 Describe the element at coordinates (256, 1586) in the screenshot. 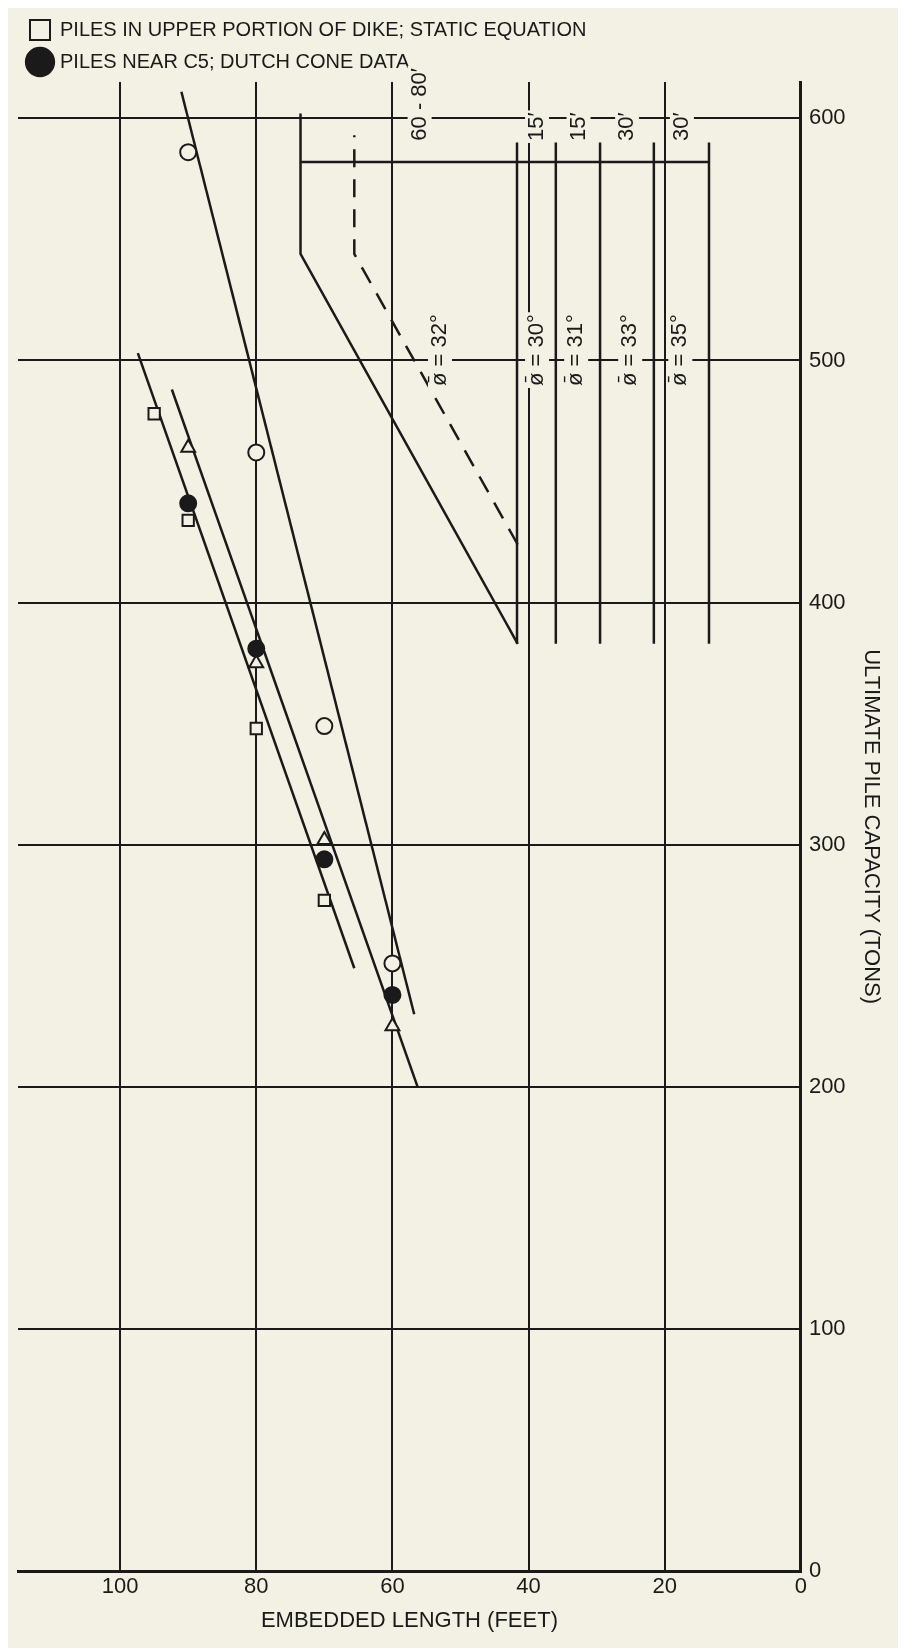

I see `x-tick-label: 80` at that location.